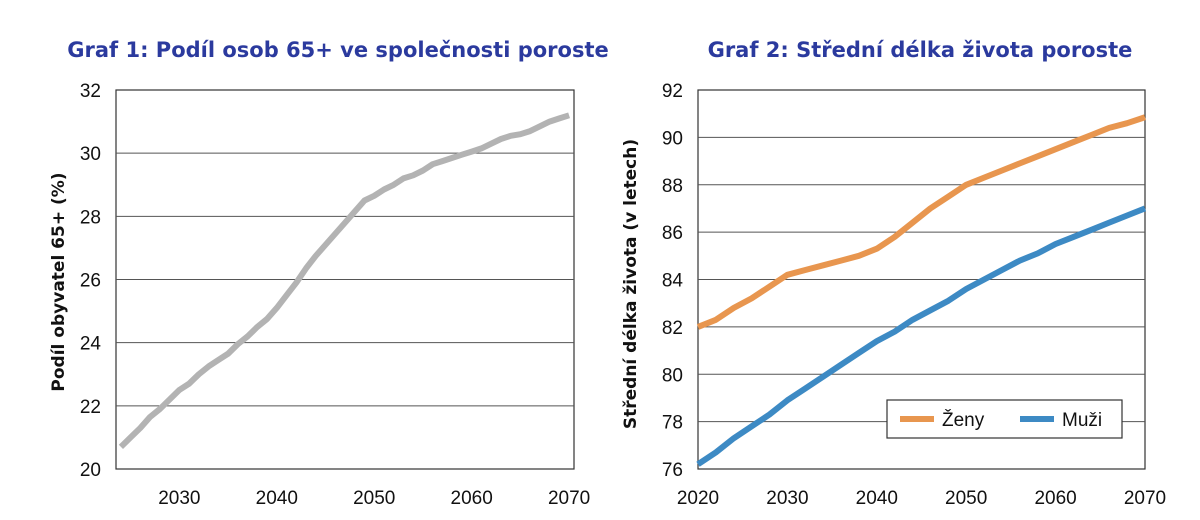 Image resolution: width=1200 pixels, height=520 pixels. What do you see at coordinates (672, 423) in the screenshot?
I see `y-tick-label: 78` at bounding box center [672, 423].